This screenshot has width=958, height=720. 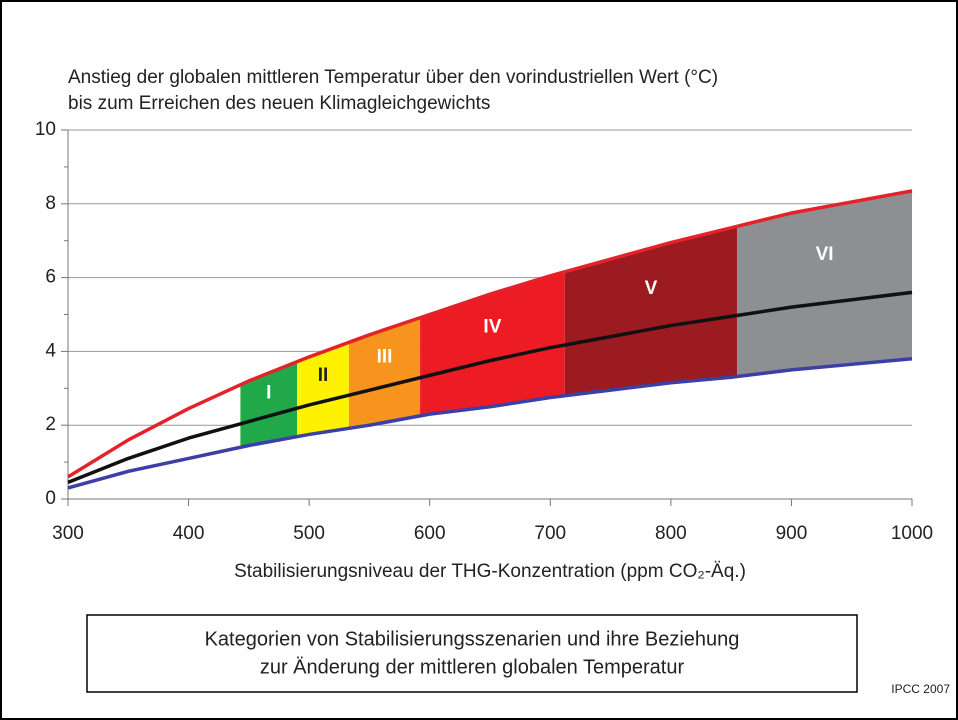 What do you see at coordinates (323, 375) in the screenshot?
I see `band-label: II` at bounding box center [323, 375].